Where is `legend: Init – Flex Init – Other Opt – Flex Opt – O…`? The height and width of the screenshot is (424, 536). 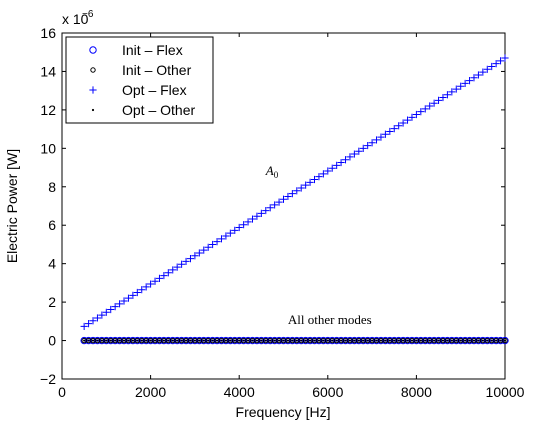 legend: Init – Flex Init – Other Opt – Flex Opt – O… is located at coordinates (139, 80).